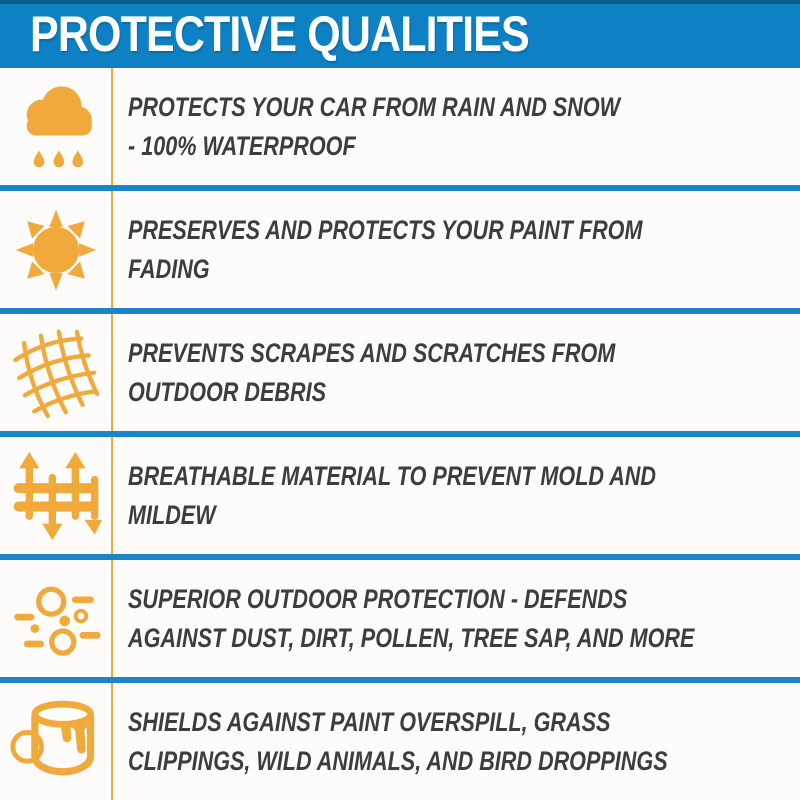 Image resolution: width=800 pixels, height=800 pixels. Describe the element at coordinates (385, 229) in the screenshot. I see `feature-text: PRESERVES AND PROTECTS YOUR PAINT FROM` at that location.